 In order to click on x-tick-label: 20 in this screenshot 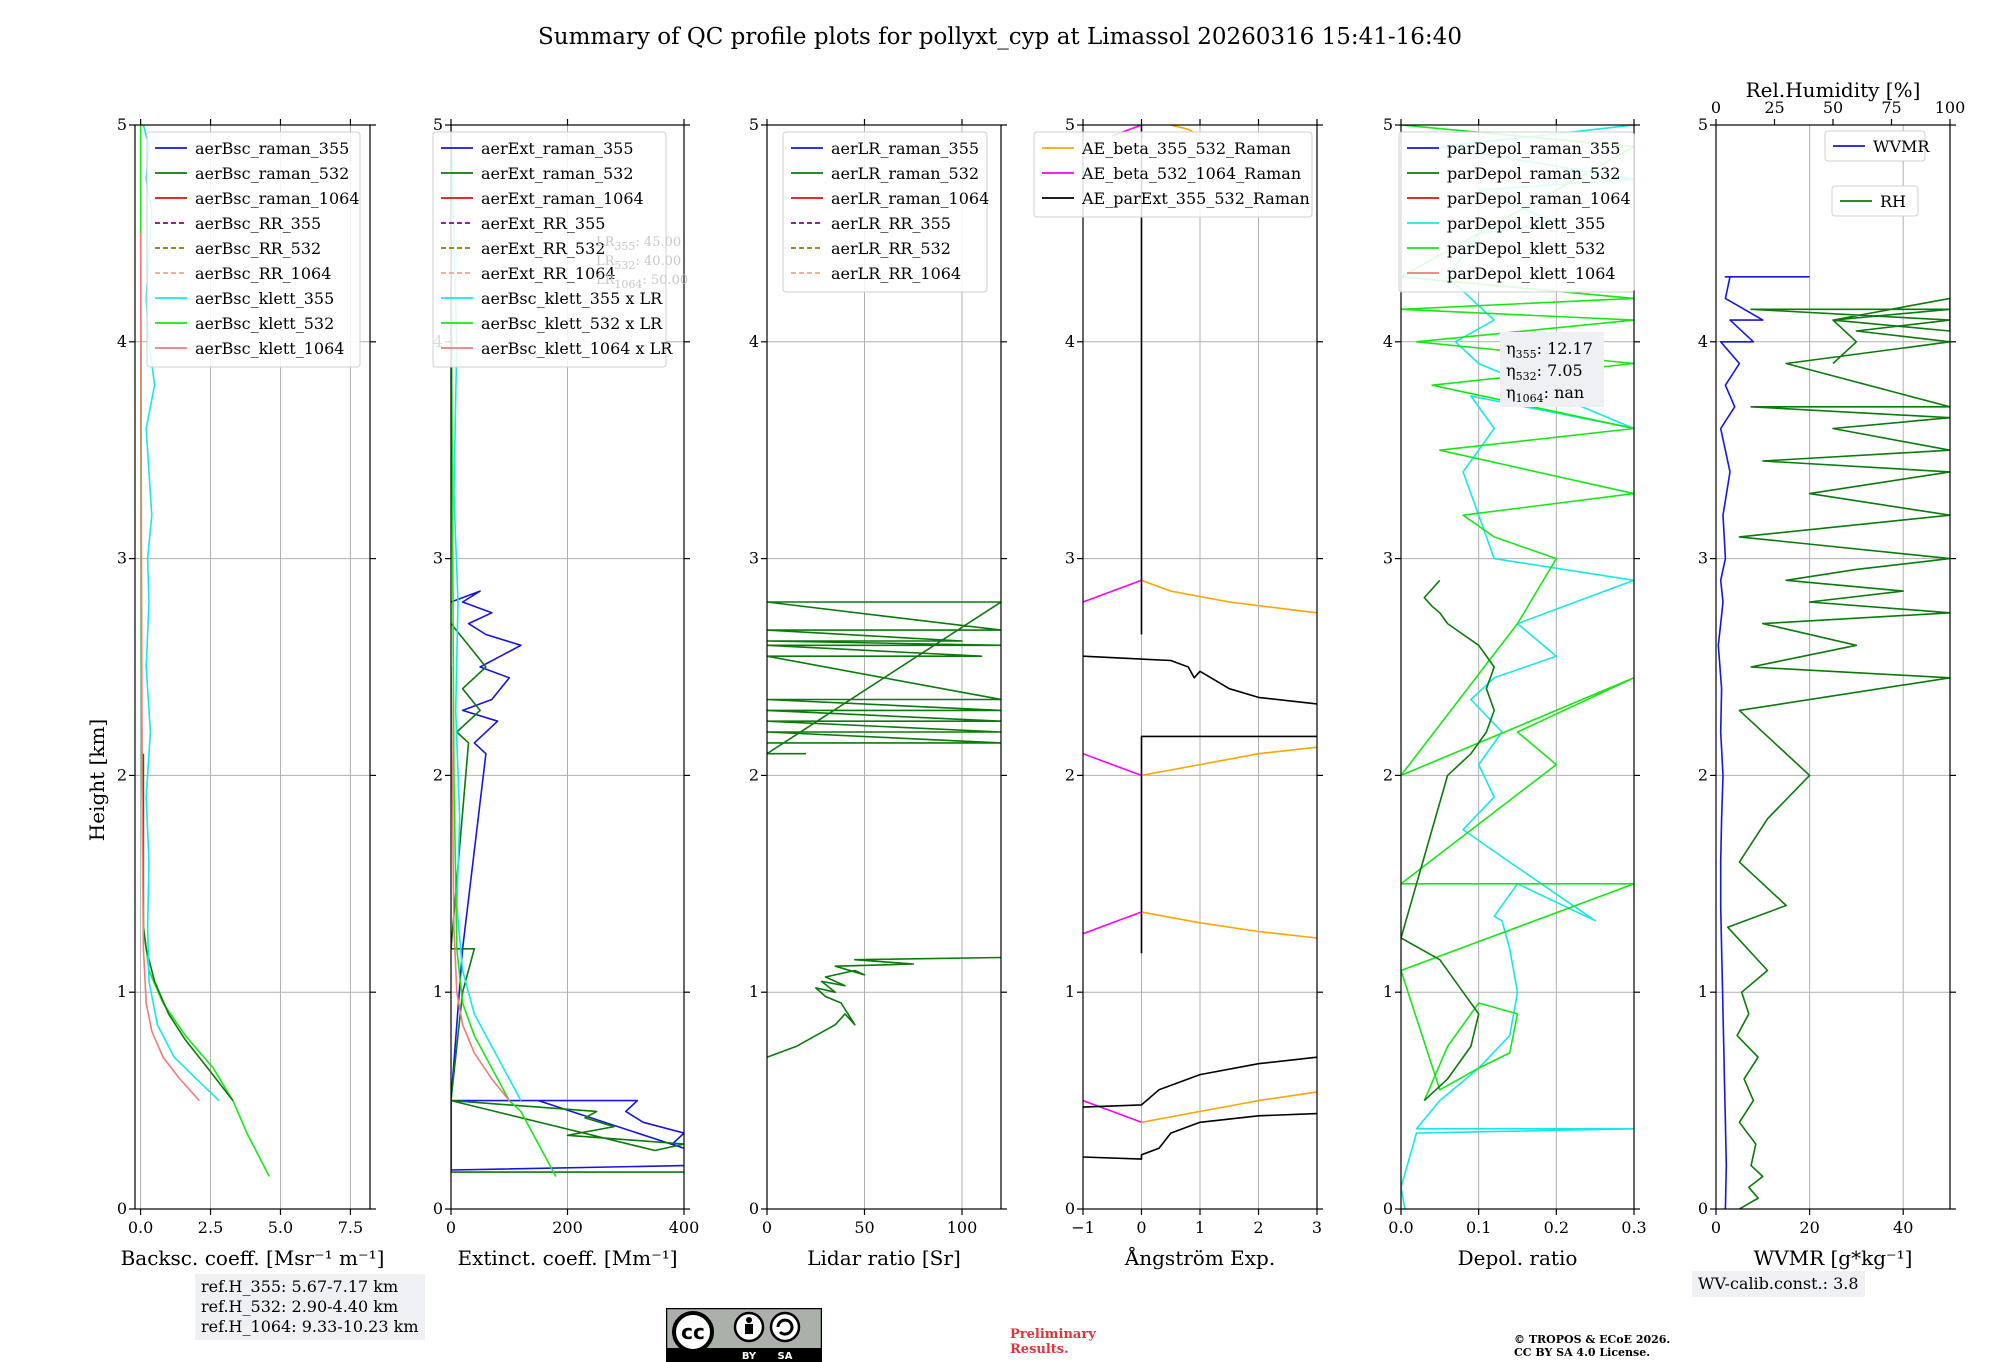, I will do `click(1809, 1227)`.